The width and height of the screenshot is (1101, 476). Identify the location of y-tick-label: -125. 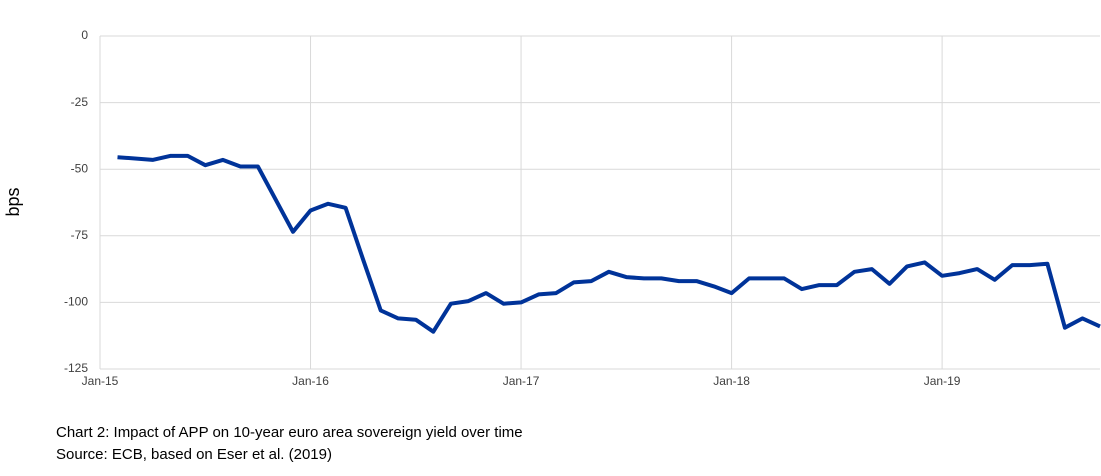
(76, 368).